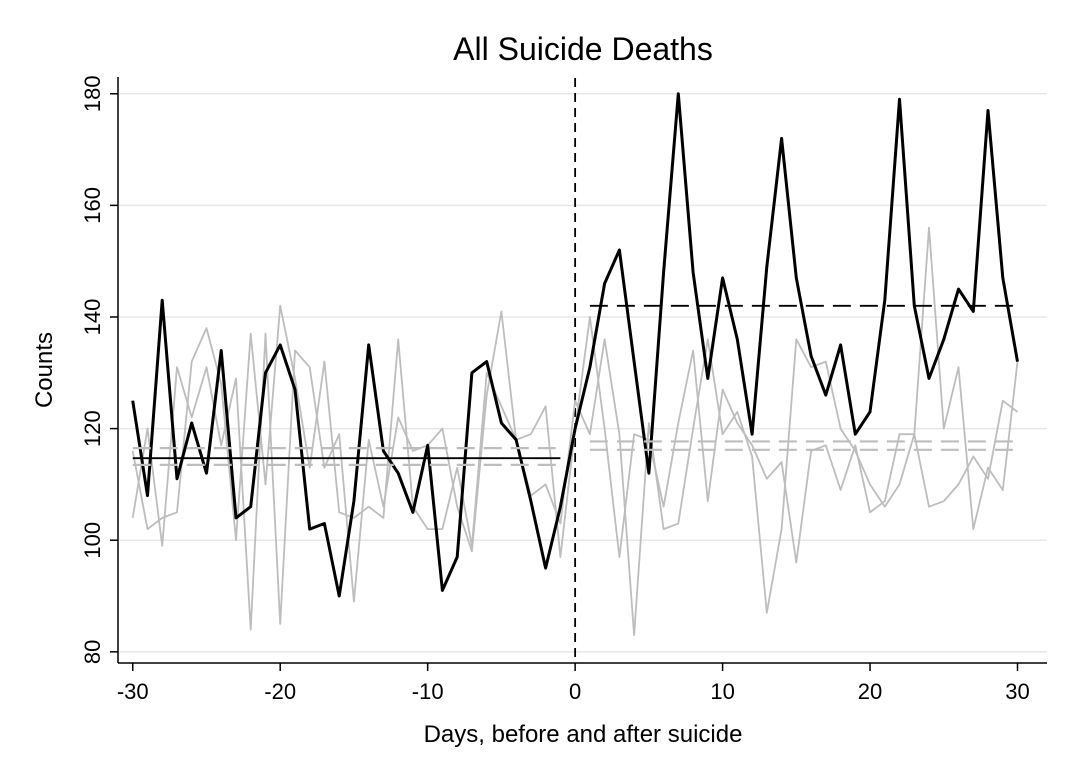 The width and height of the screenshot is (1076, 782). Describe the element at coordinates (92, 317) in the screenshot. I see `y-tick-label: 140` at that location.